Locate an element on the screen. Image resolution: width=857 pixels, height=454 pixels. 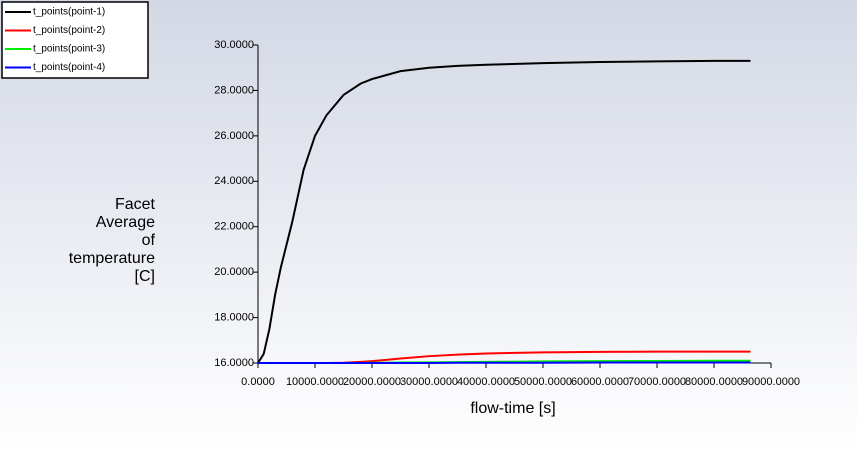
x-tick-label: 50000.0000 is located at coordinates (543, 382).